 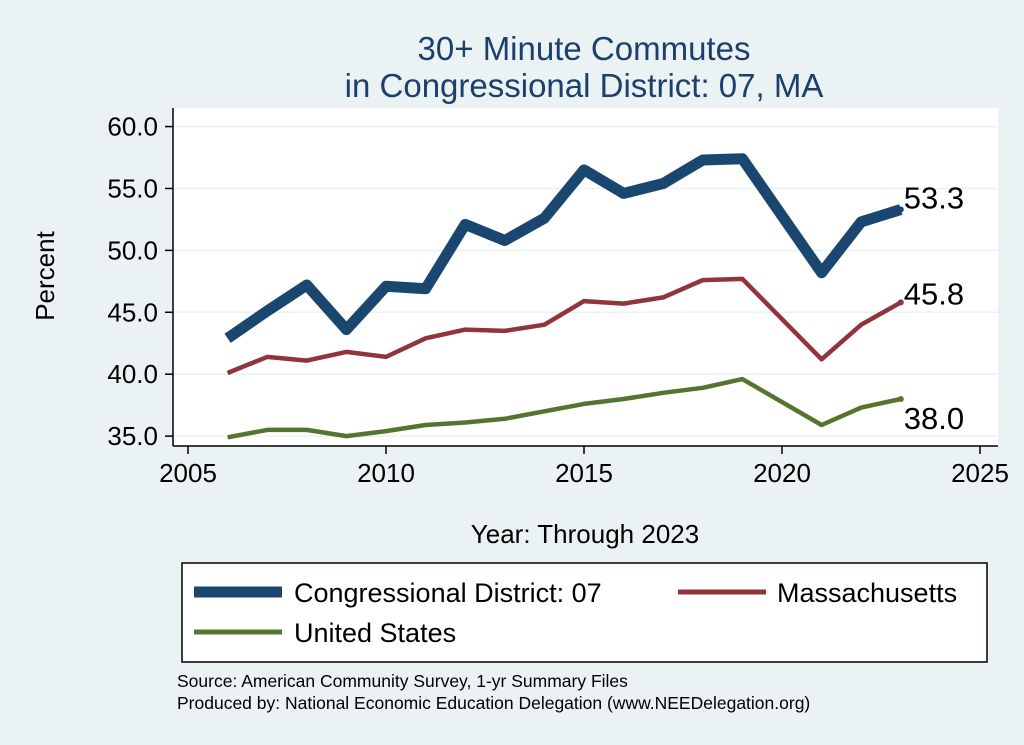 I want to click on chart-title-line1: 30+ Minute Commutes, so click(x=584, y=48).